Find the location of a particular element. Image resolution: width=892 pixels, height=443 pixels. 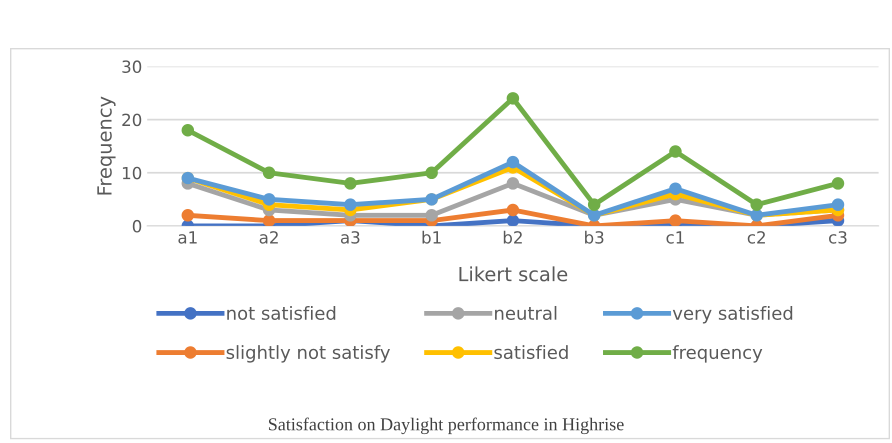

y-tick-label: 30 is located at coordinates (132, 67).